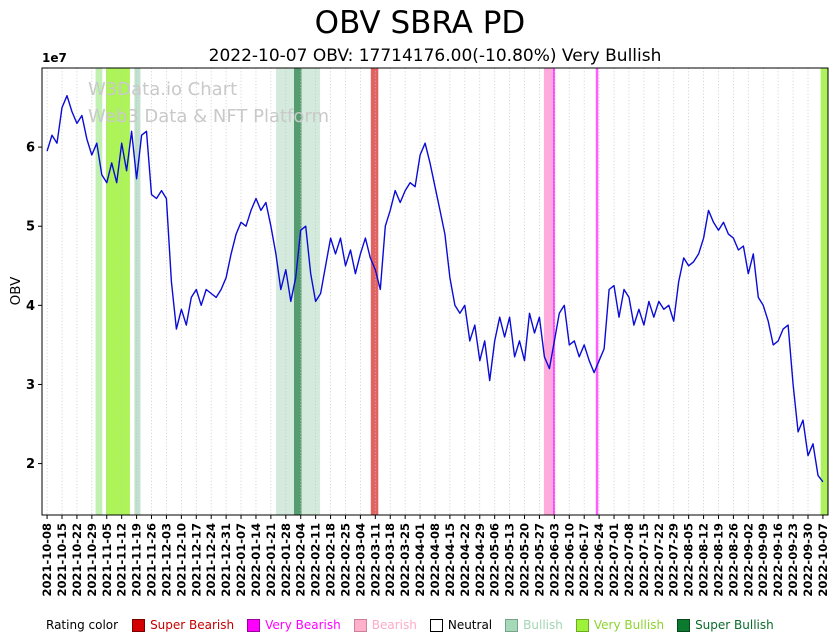 The width and height of the screenshot is (840, 641). I want to click on x-tick-label: 2022-10-07, so click(823, 560).